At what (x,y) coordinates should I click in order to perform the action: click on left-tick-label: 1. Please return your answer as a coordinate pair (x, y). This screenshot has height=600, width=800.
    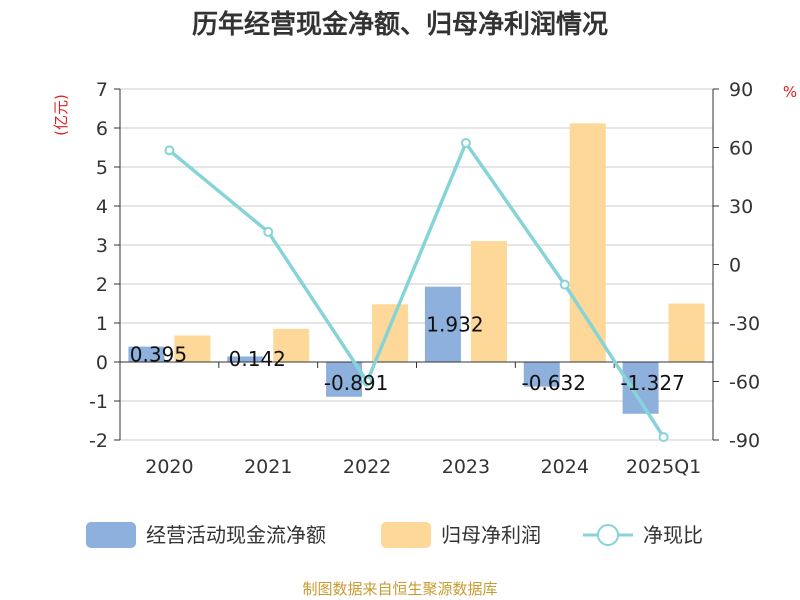
    Looking at the image, I should click on (102, 324).